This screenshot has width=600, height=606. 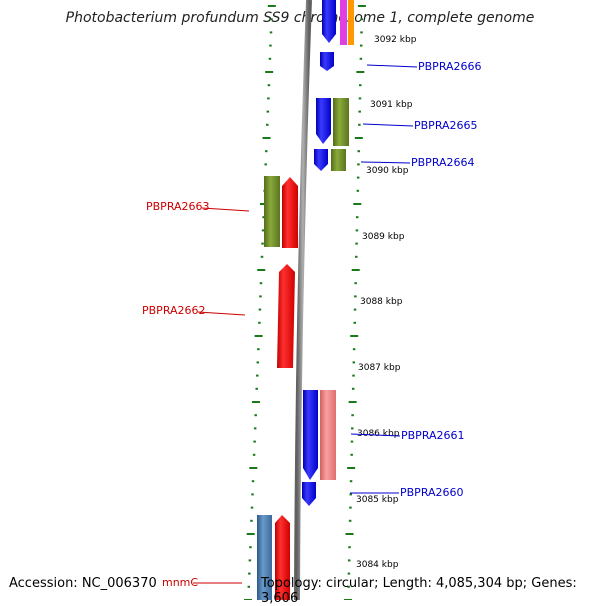 I want to click on gene-top-partial-cluster, so click(x=338, y=22).